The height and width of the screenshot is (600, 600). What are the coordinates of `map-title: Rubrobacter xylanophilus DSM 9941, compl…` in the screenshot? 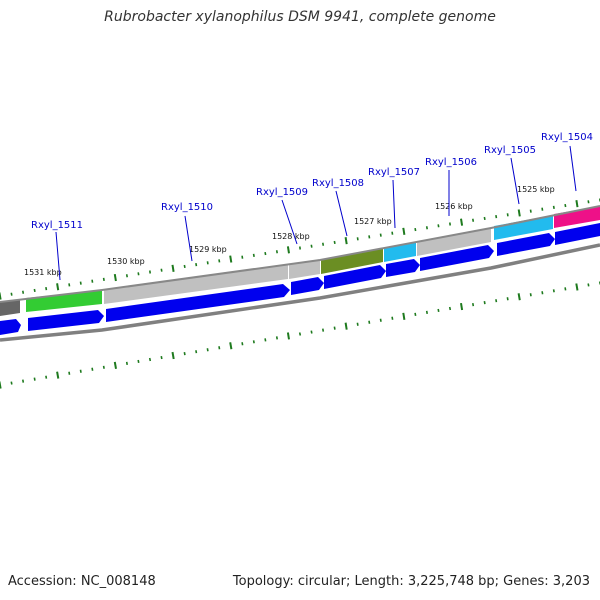 It's located at (300, 17).